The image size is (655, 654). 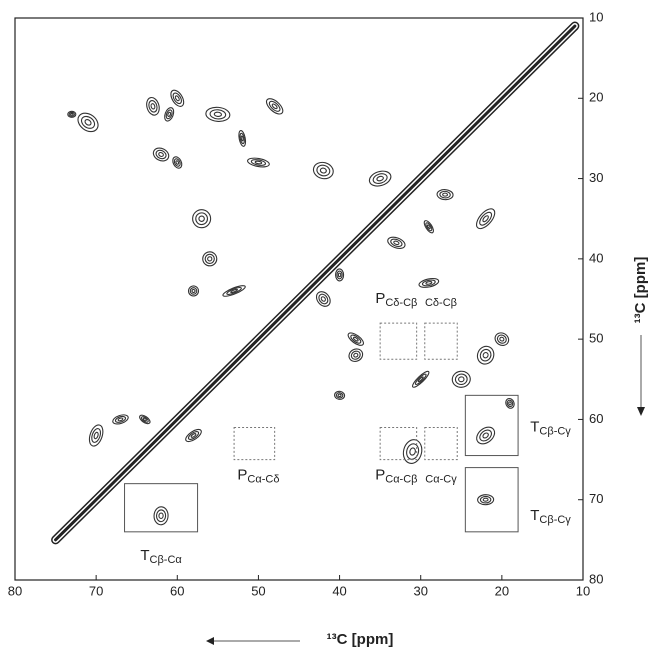 I want to click on annotation-main: T, so click(x=534, y=426).